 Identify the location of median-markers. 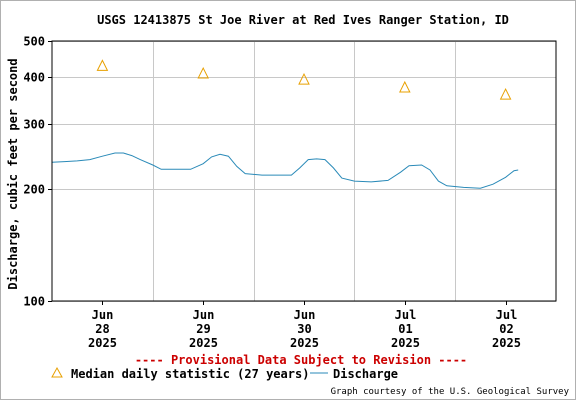
(304, 79).